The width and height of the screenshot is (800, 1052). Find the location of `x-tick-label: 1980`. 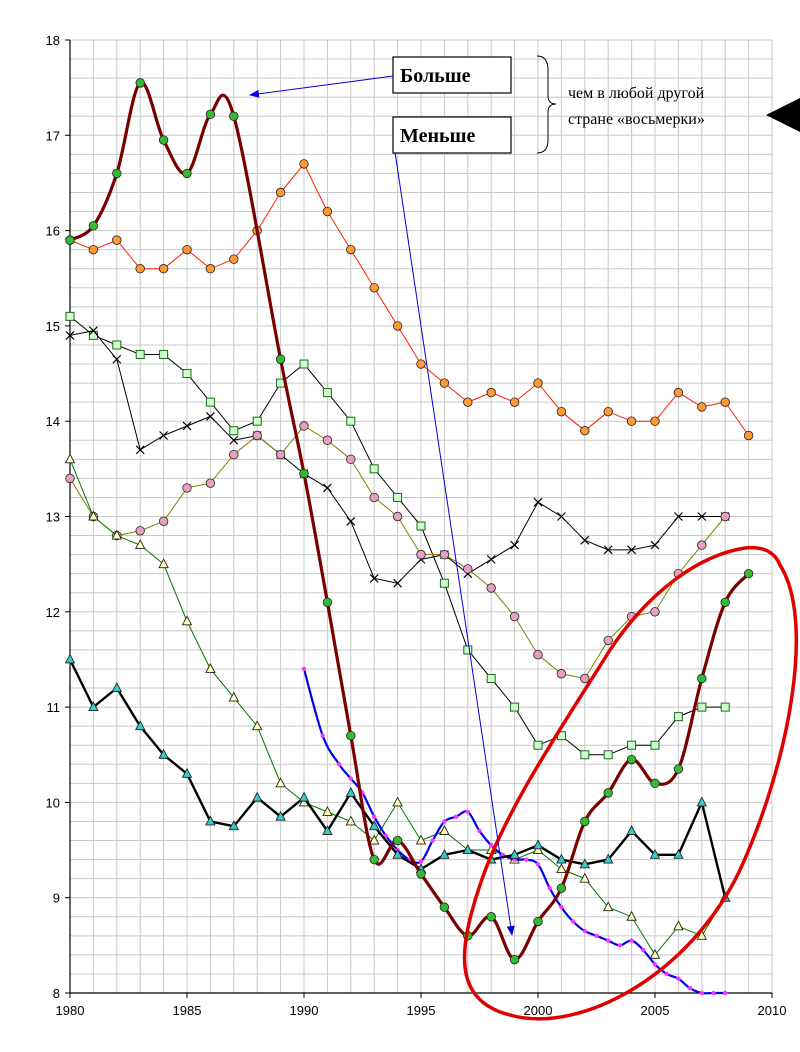

x-tick-label: 1980 is located at coordinates (70, 1010).